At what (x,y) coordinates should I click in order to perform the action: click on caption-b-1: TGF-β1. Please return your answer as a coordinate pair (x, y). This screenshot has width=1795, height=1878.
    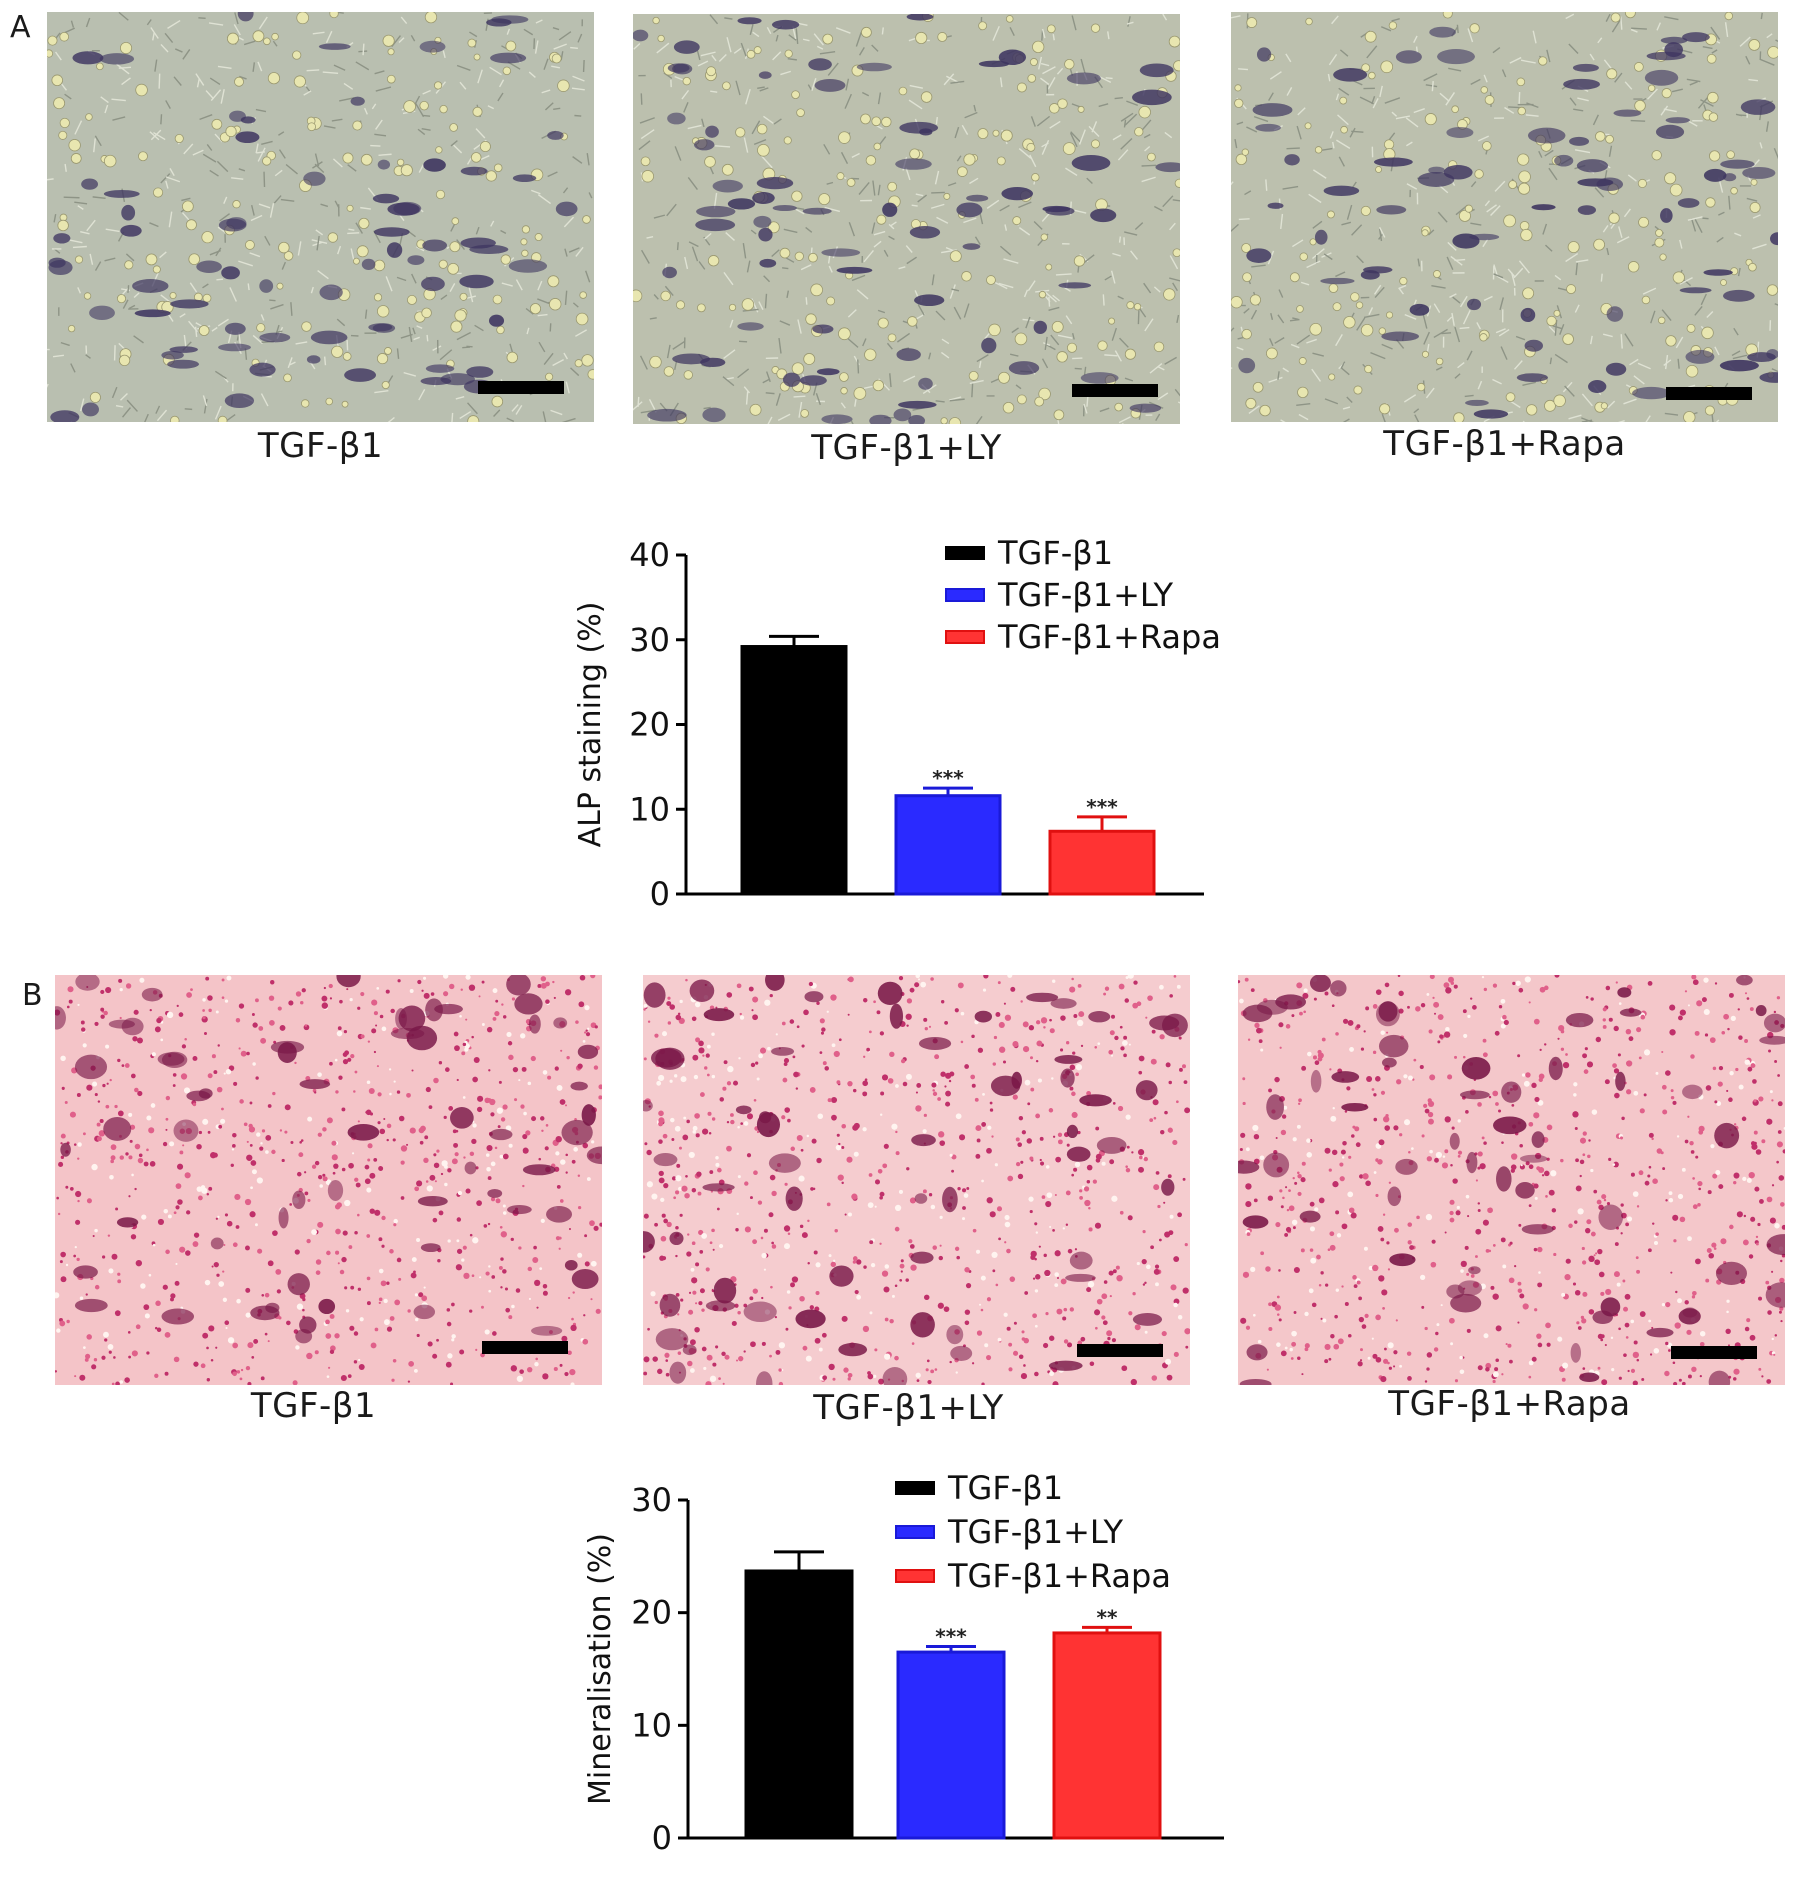
    Looking at the image, I should click on (313, 1406).